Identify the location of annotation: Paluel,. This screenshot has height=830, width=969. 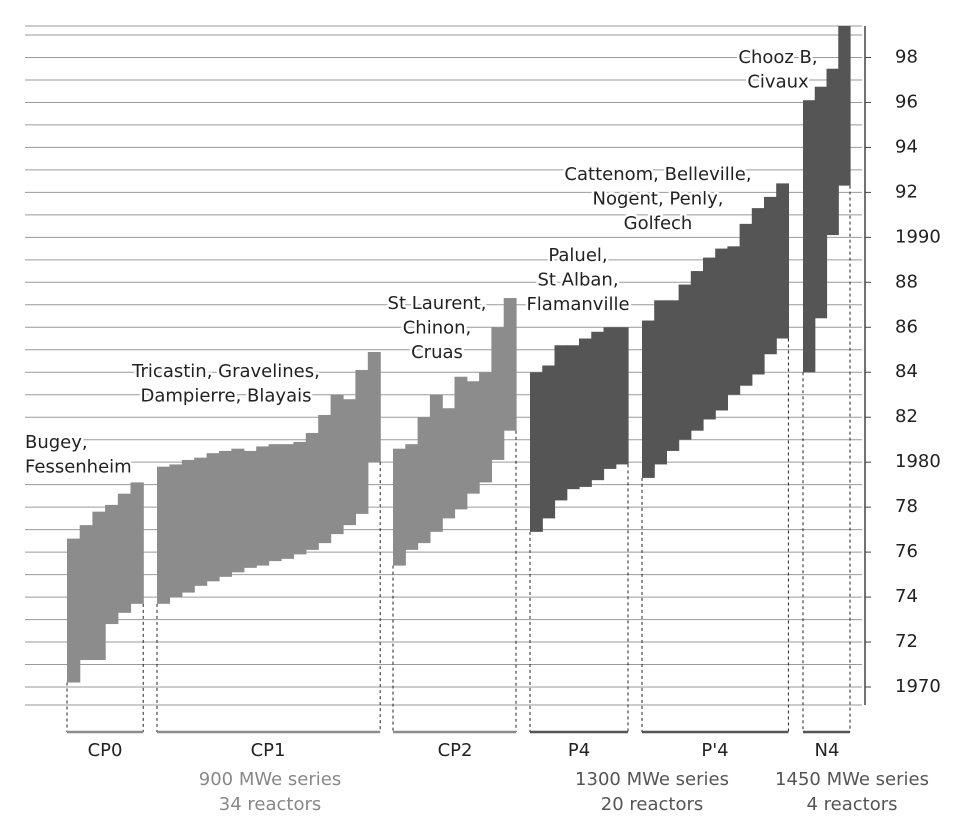
(577, 255).